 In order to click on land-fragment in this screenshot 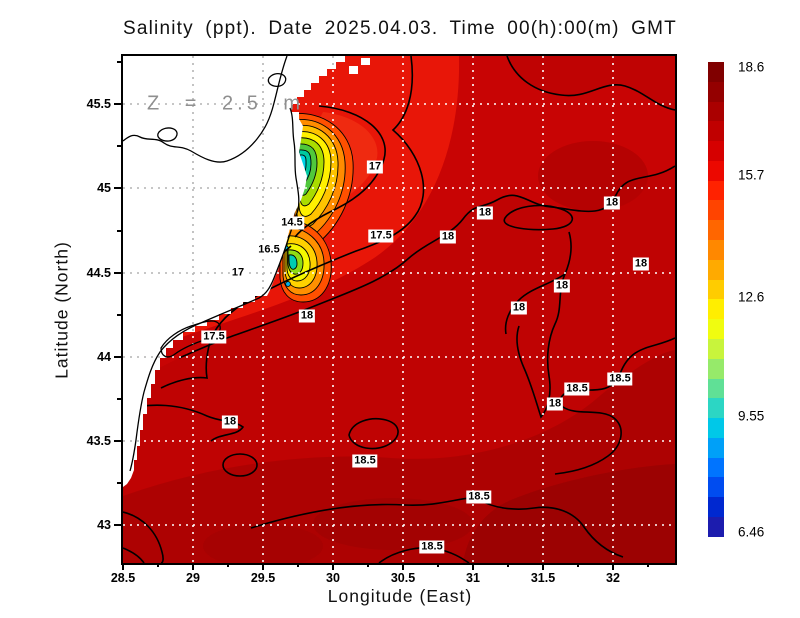, I will do `click(128, 478)`.